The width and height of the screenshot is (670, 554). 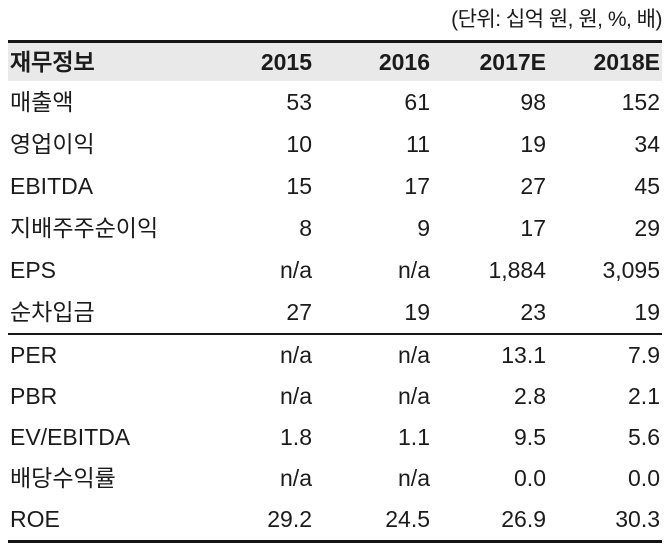 I want to click on cell-value: 13.1, so click(x=490, y=354).